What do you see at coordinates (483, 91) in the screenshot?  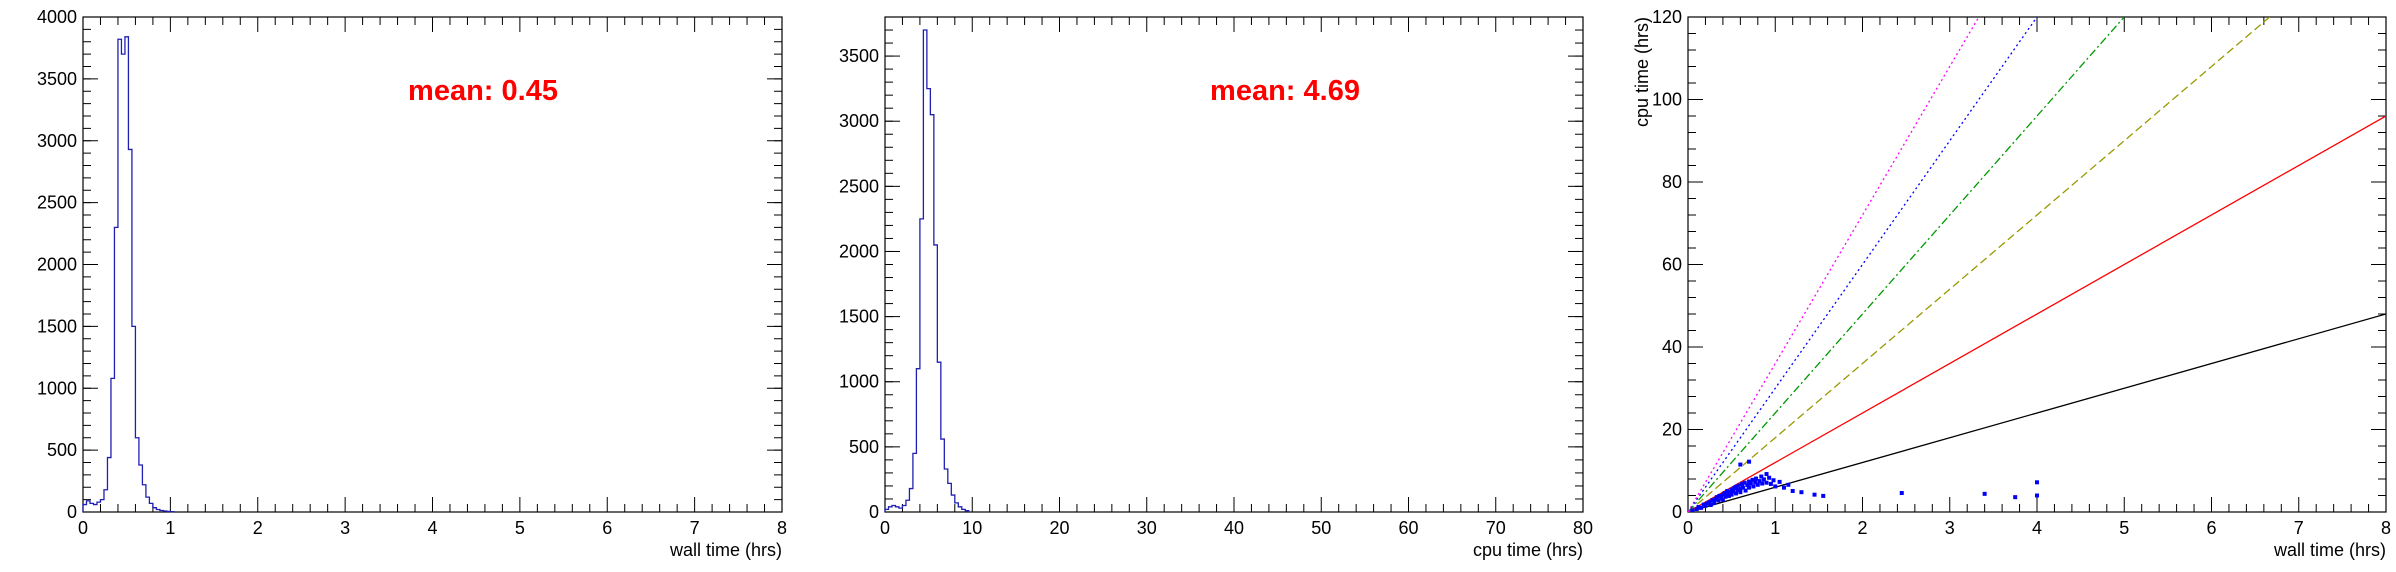 I see `mean-annotation: mean: 0.45` at bounding box center [483, 91].